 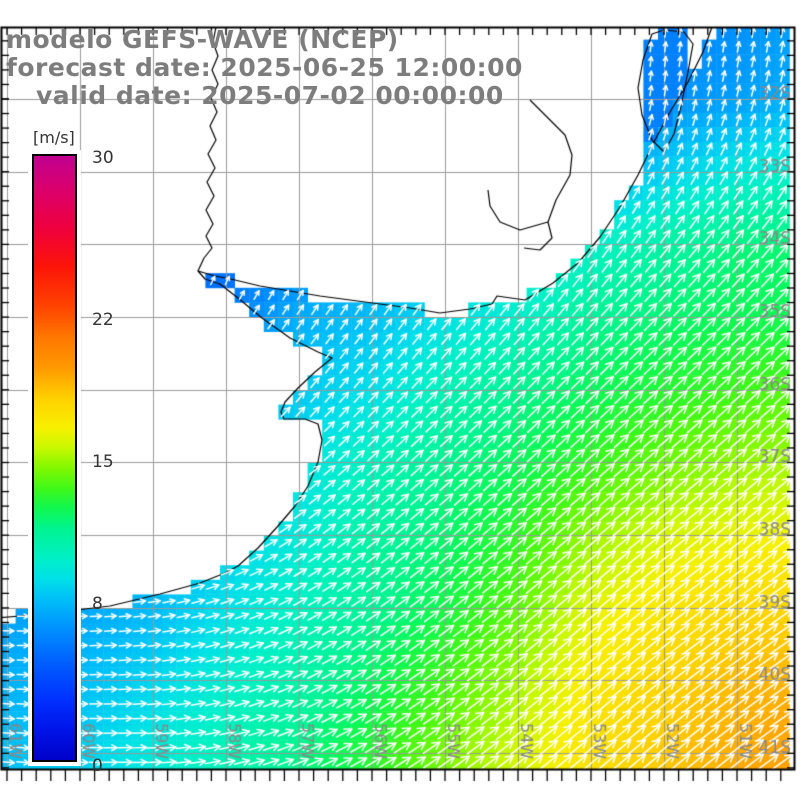 I want to click on colorbar-unit-label: [m/s], so click(x=54, y=137).